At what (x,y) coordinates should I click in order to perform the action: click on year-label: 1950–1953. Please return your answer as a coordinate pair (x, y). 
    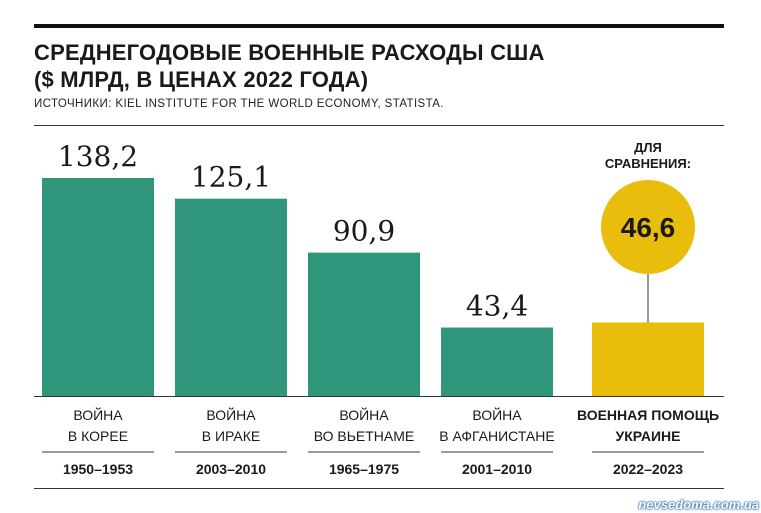
    Looking at the image, I should click on (98, 469).